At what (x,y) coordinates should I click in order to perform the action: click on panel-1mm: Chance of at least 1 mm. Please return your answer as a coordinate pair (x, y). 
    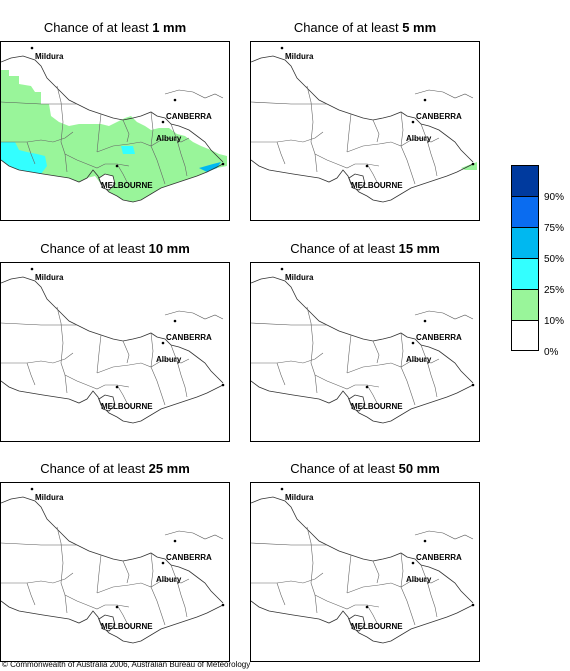
    Looking at the image, I should click on (115, 100).